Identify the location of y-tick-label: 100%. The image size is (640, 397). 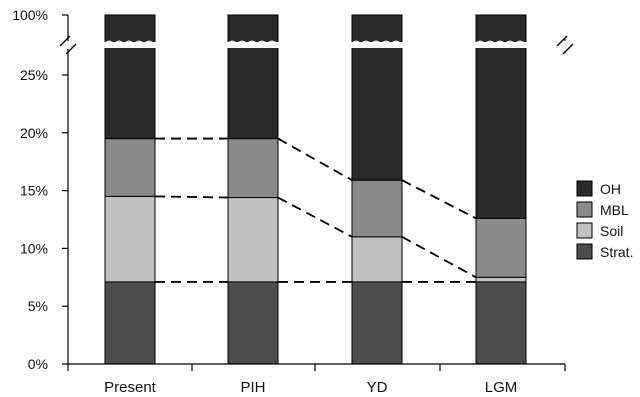
(30, 15).